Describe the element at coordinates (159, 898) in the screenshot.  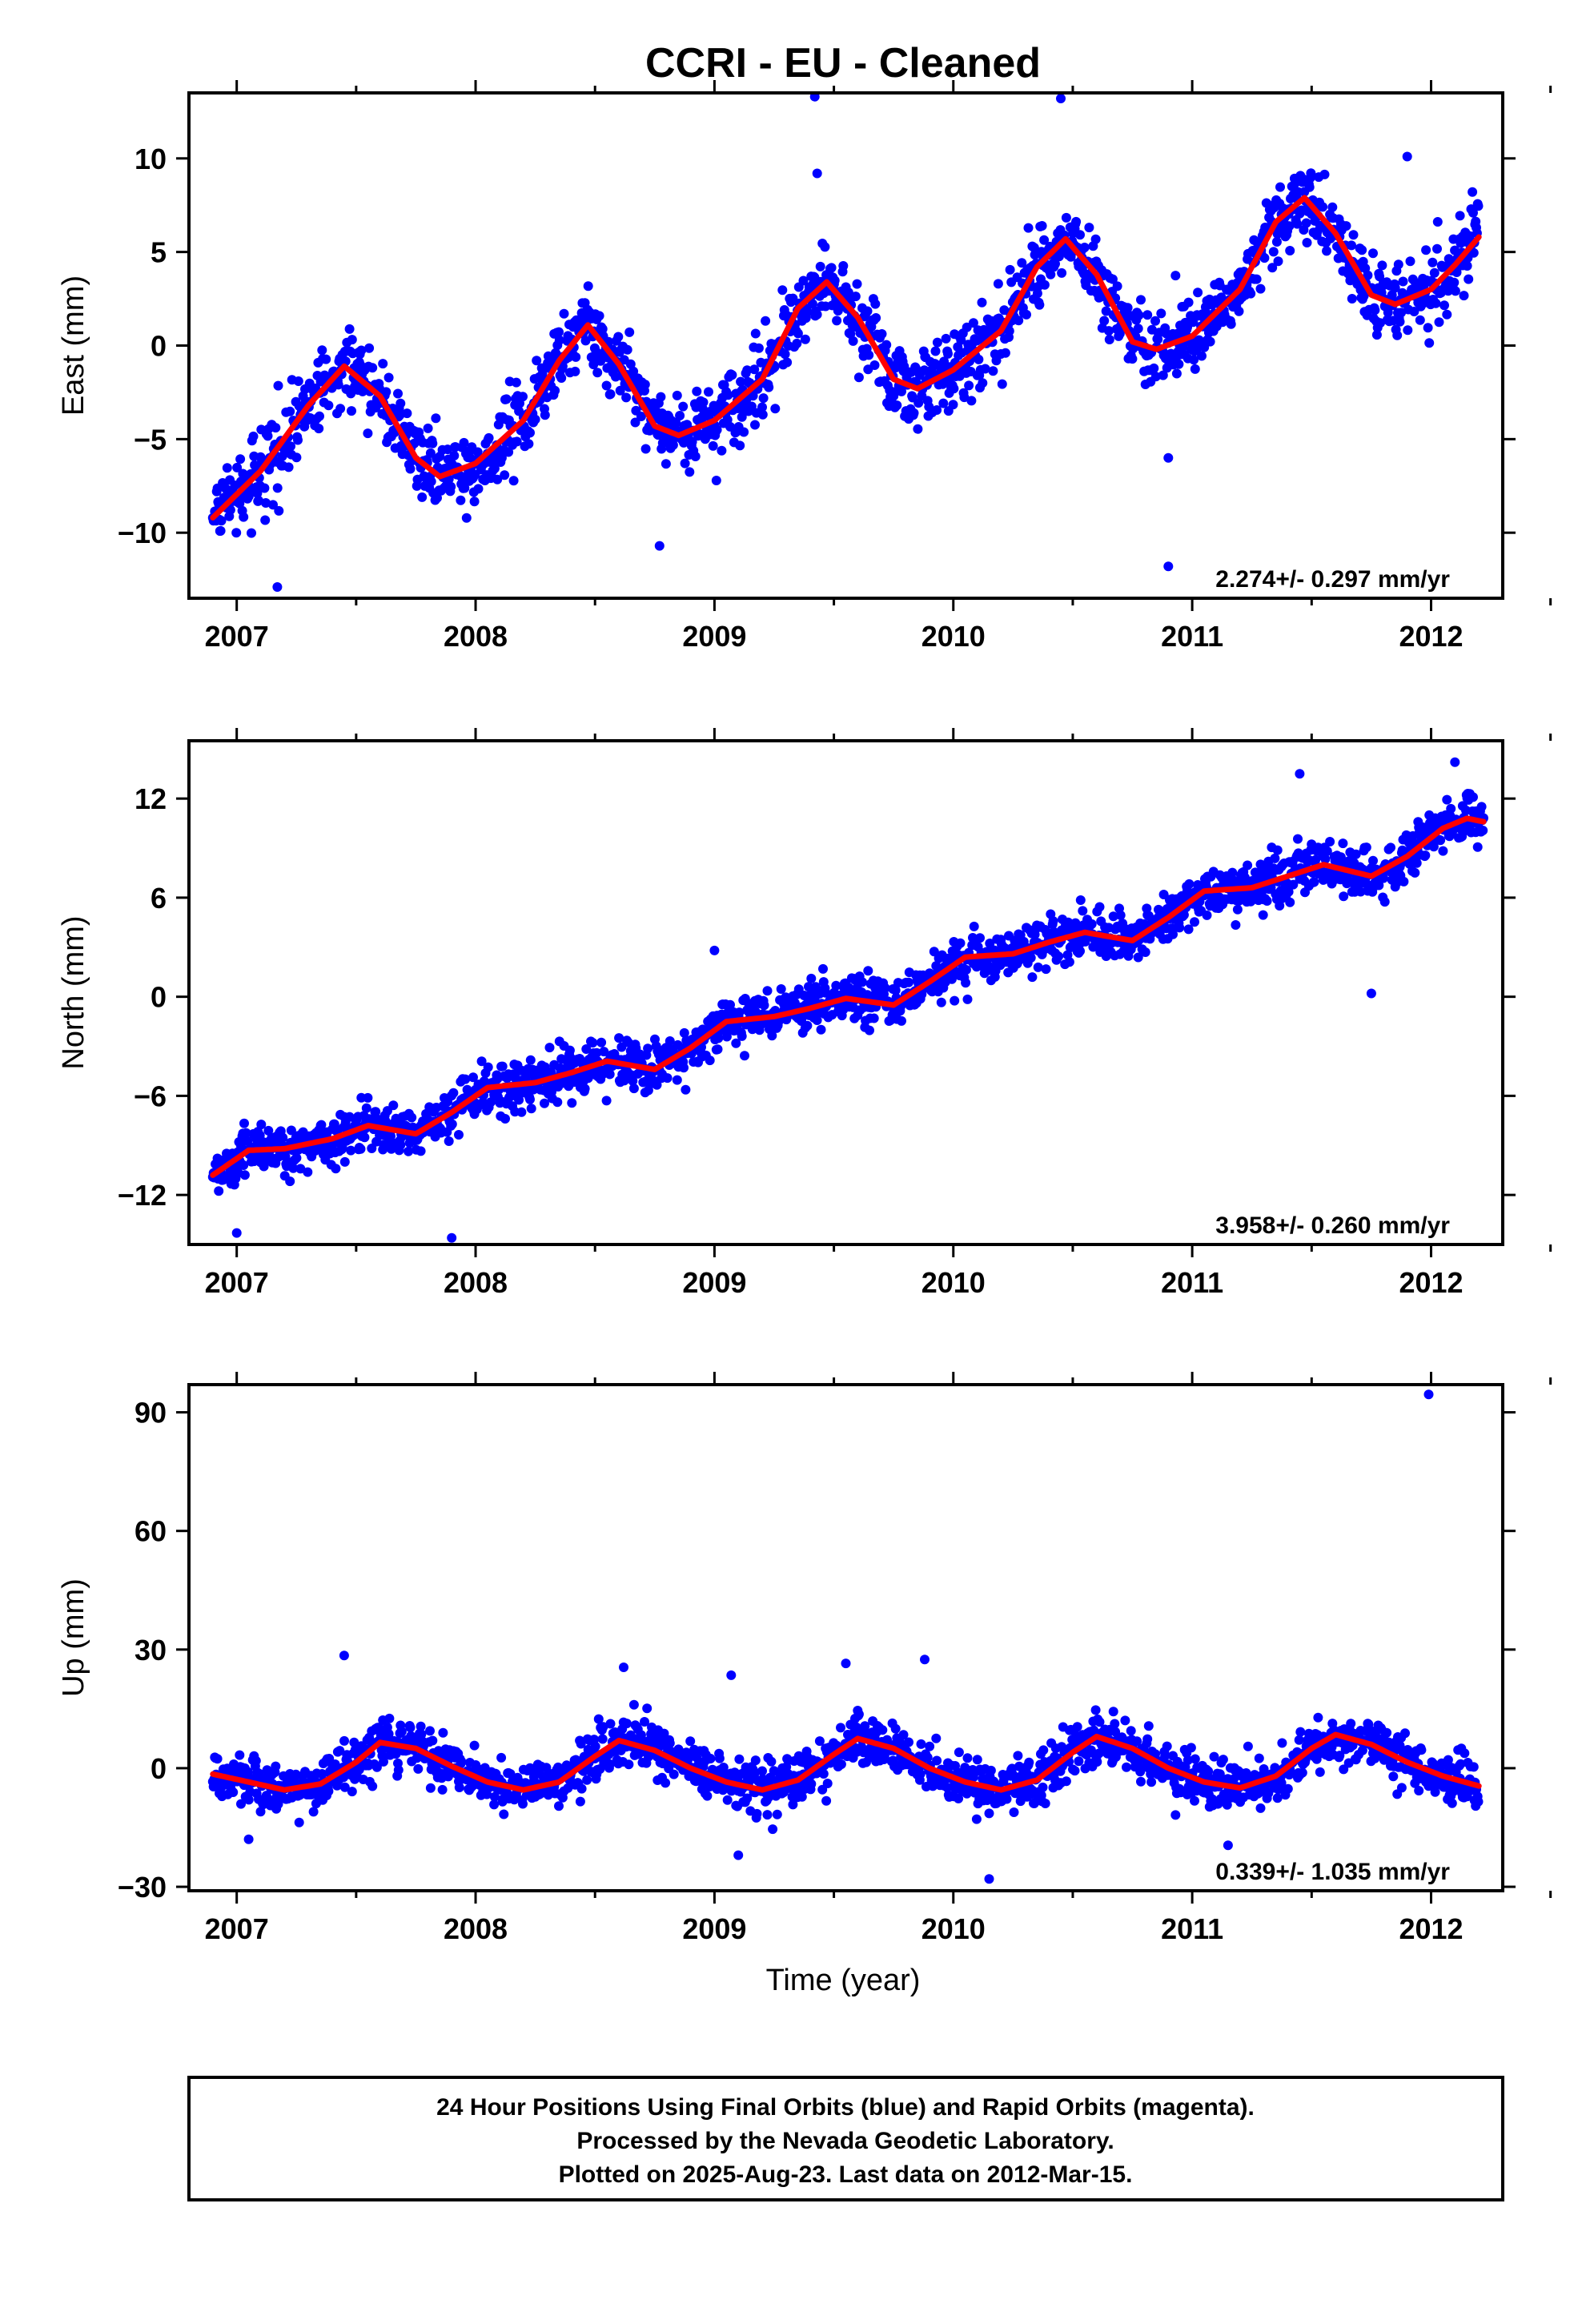
I see `y-tick-label: 6` at that location.